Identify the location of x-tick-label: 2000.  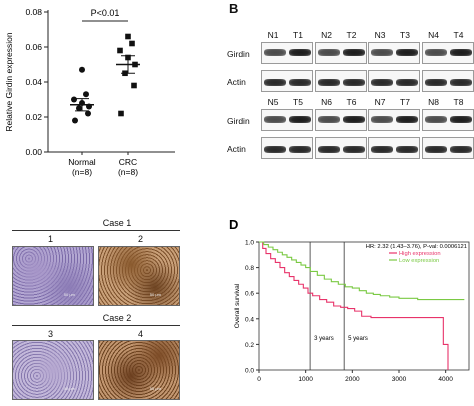
(352, 379).